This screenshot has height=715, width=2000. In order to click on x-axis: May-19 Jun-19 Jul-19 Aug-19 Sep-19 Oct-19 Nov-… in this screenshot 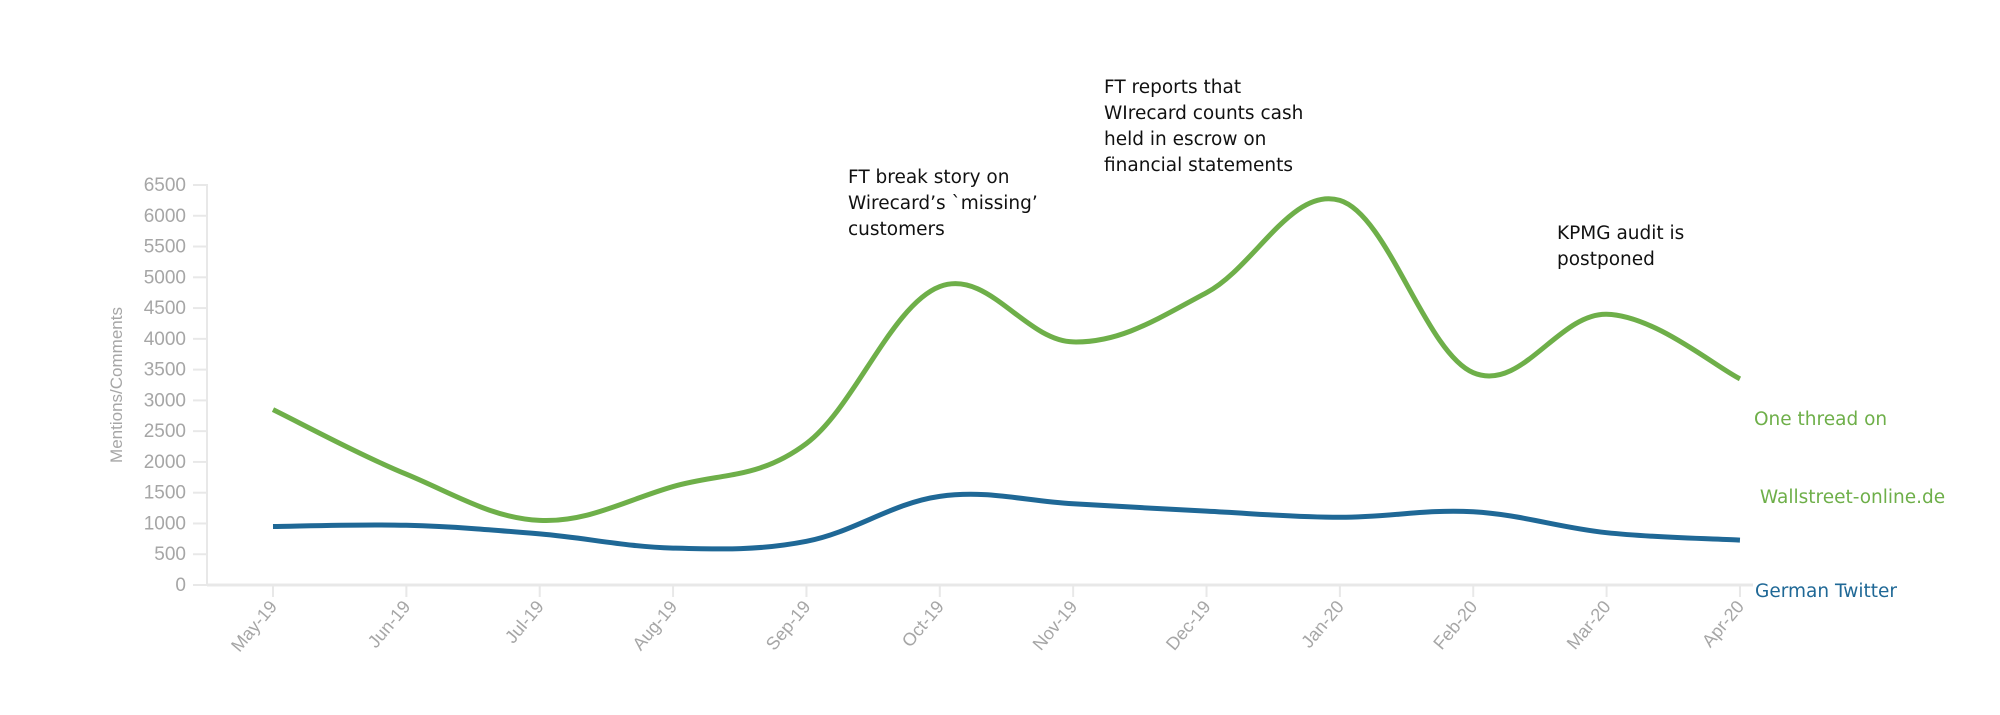, I will do `click(980, 619)`.